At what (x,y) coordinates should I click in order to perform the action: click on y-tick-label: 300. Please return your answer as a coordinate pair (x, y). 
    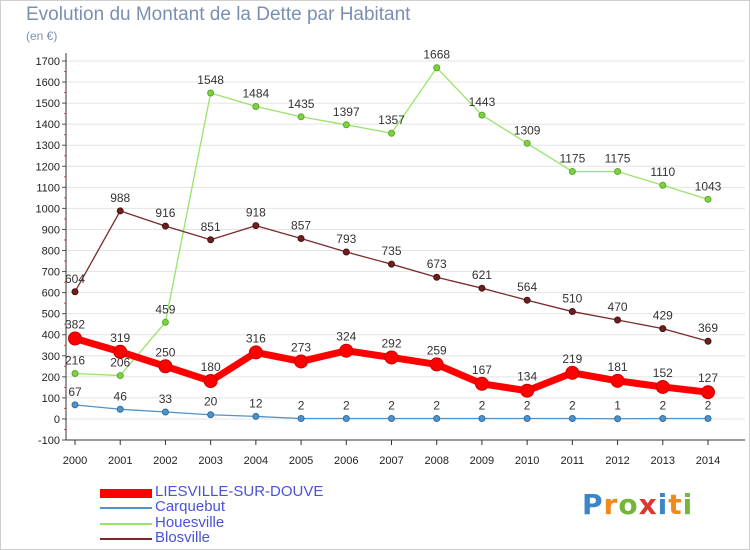
    Looking at the image, I should click on (51, 357).